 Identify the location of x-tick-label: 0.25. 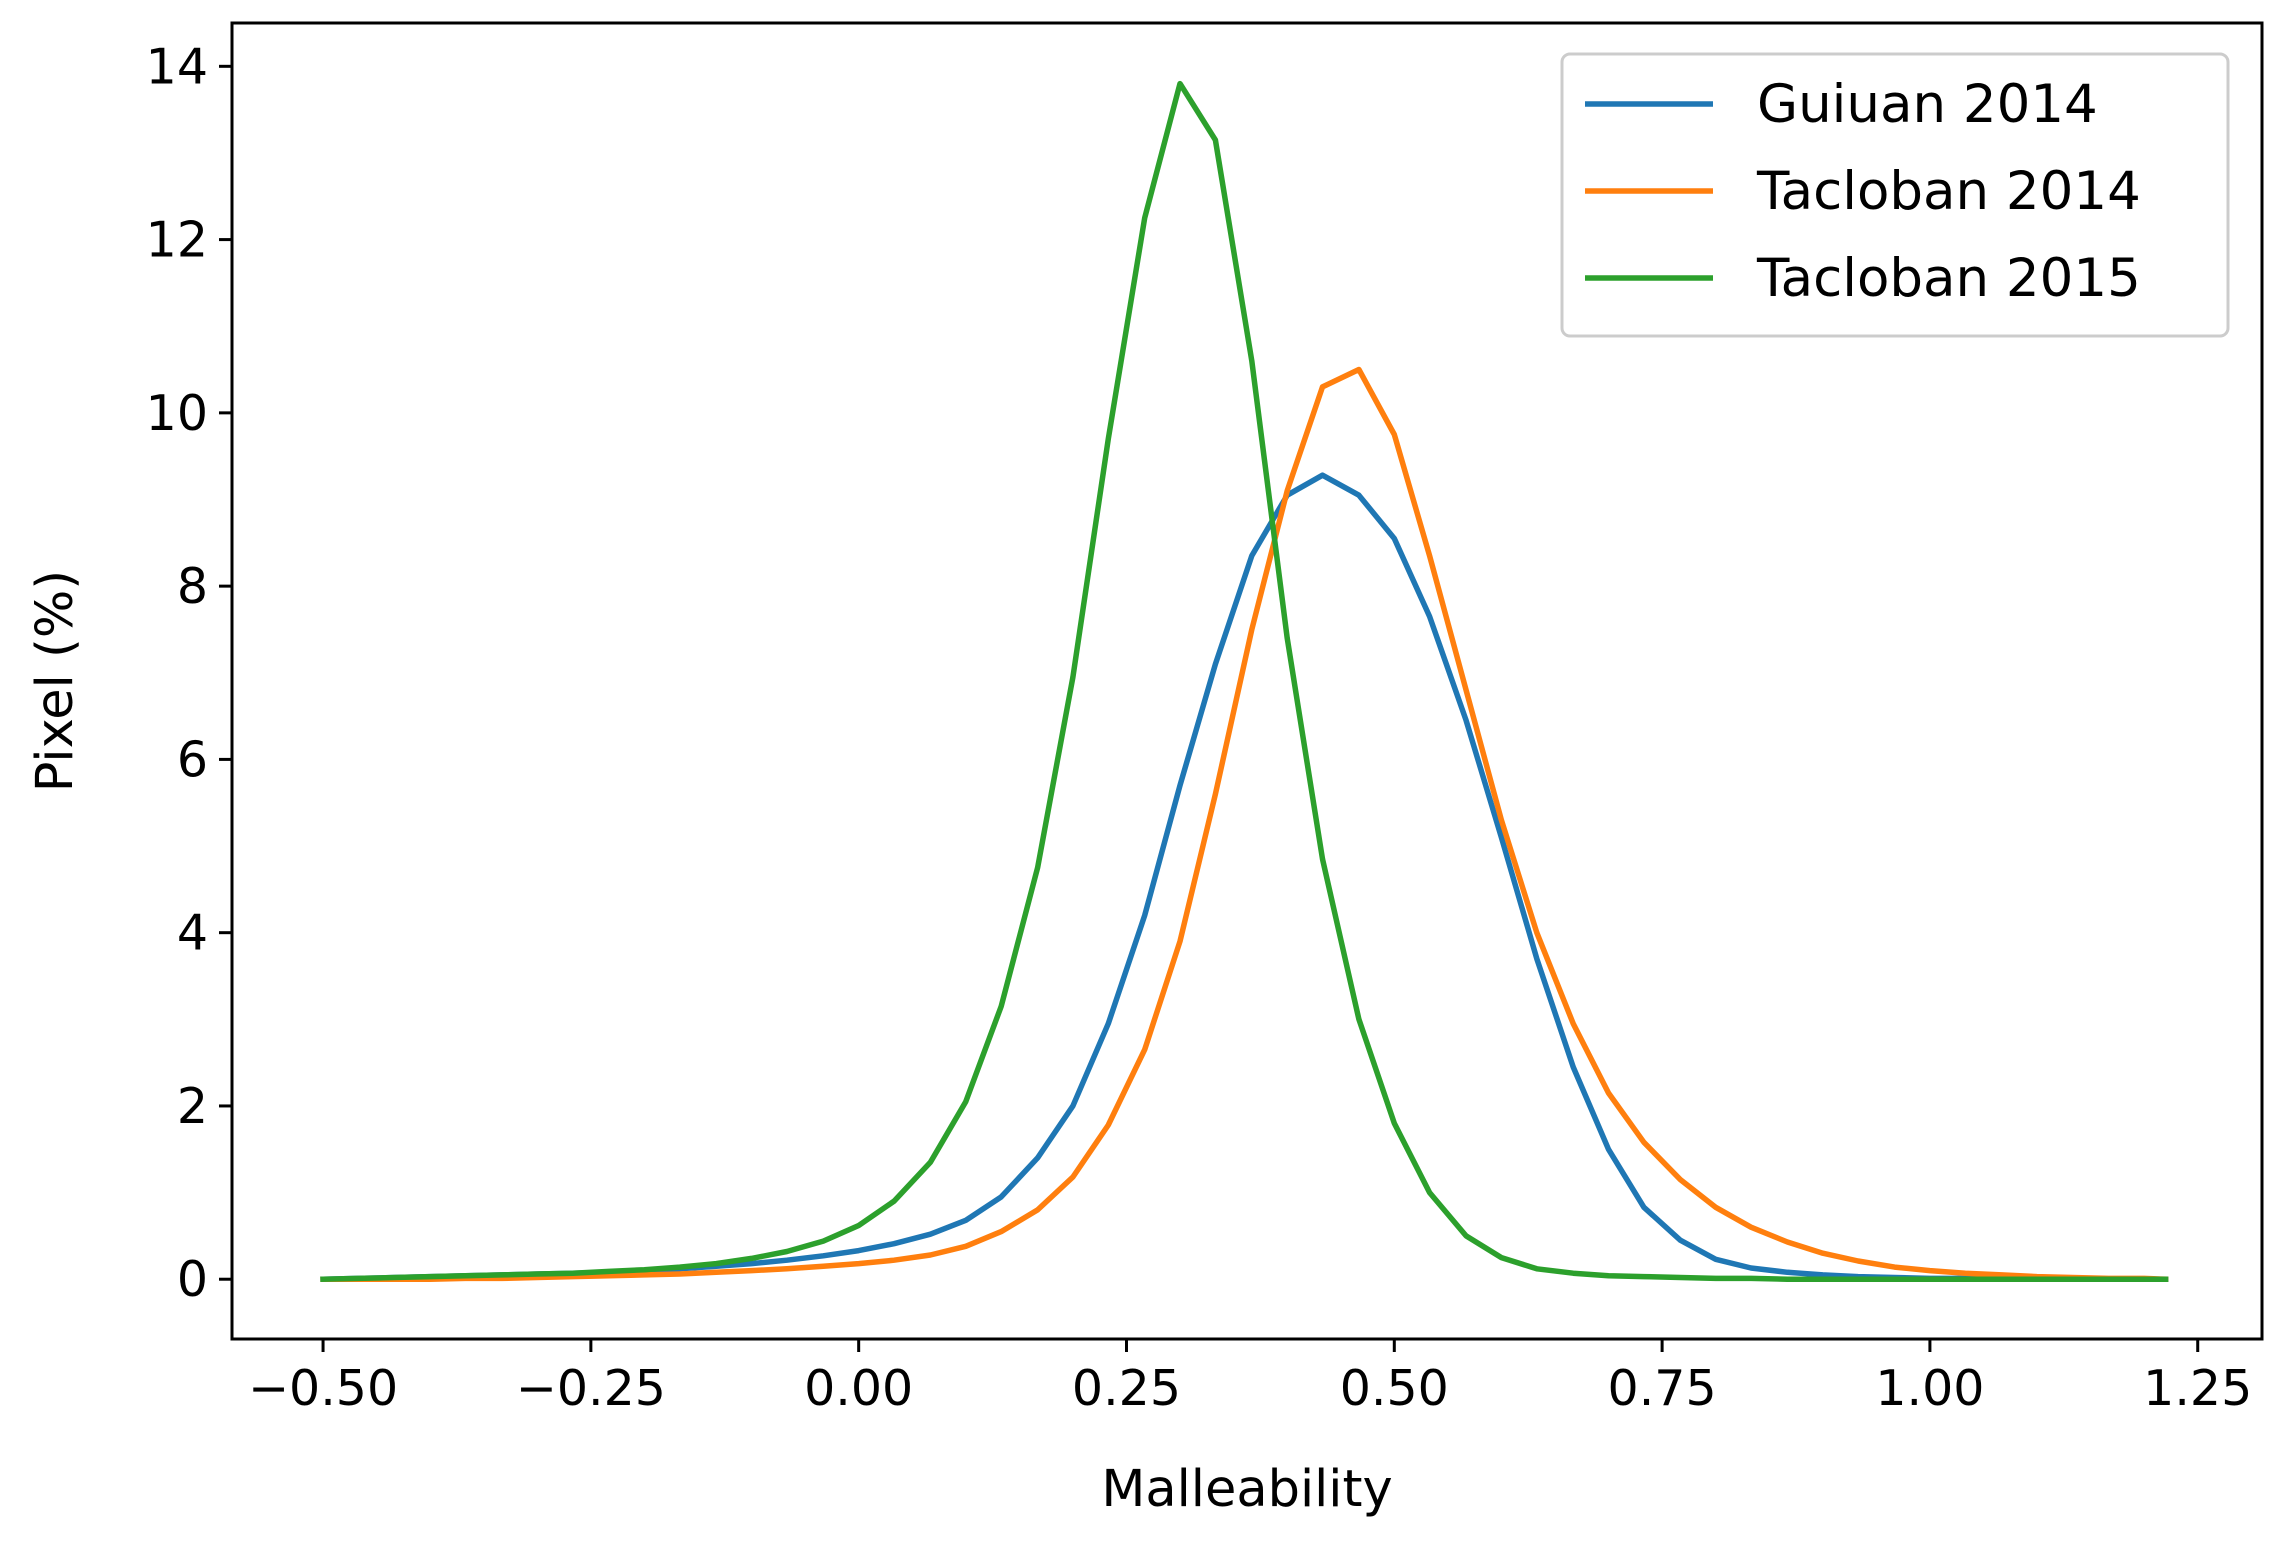
(1126, 1388).